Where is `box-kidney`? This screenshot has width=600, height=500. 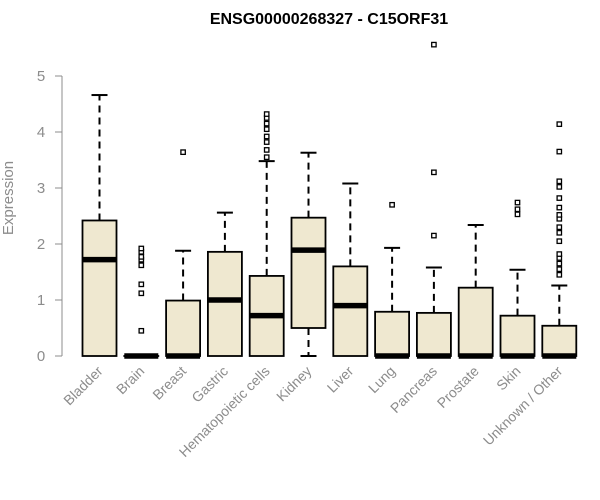 box-kidney is located at coordinates (308, 254).